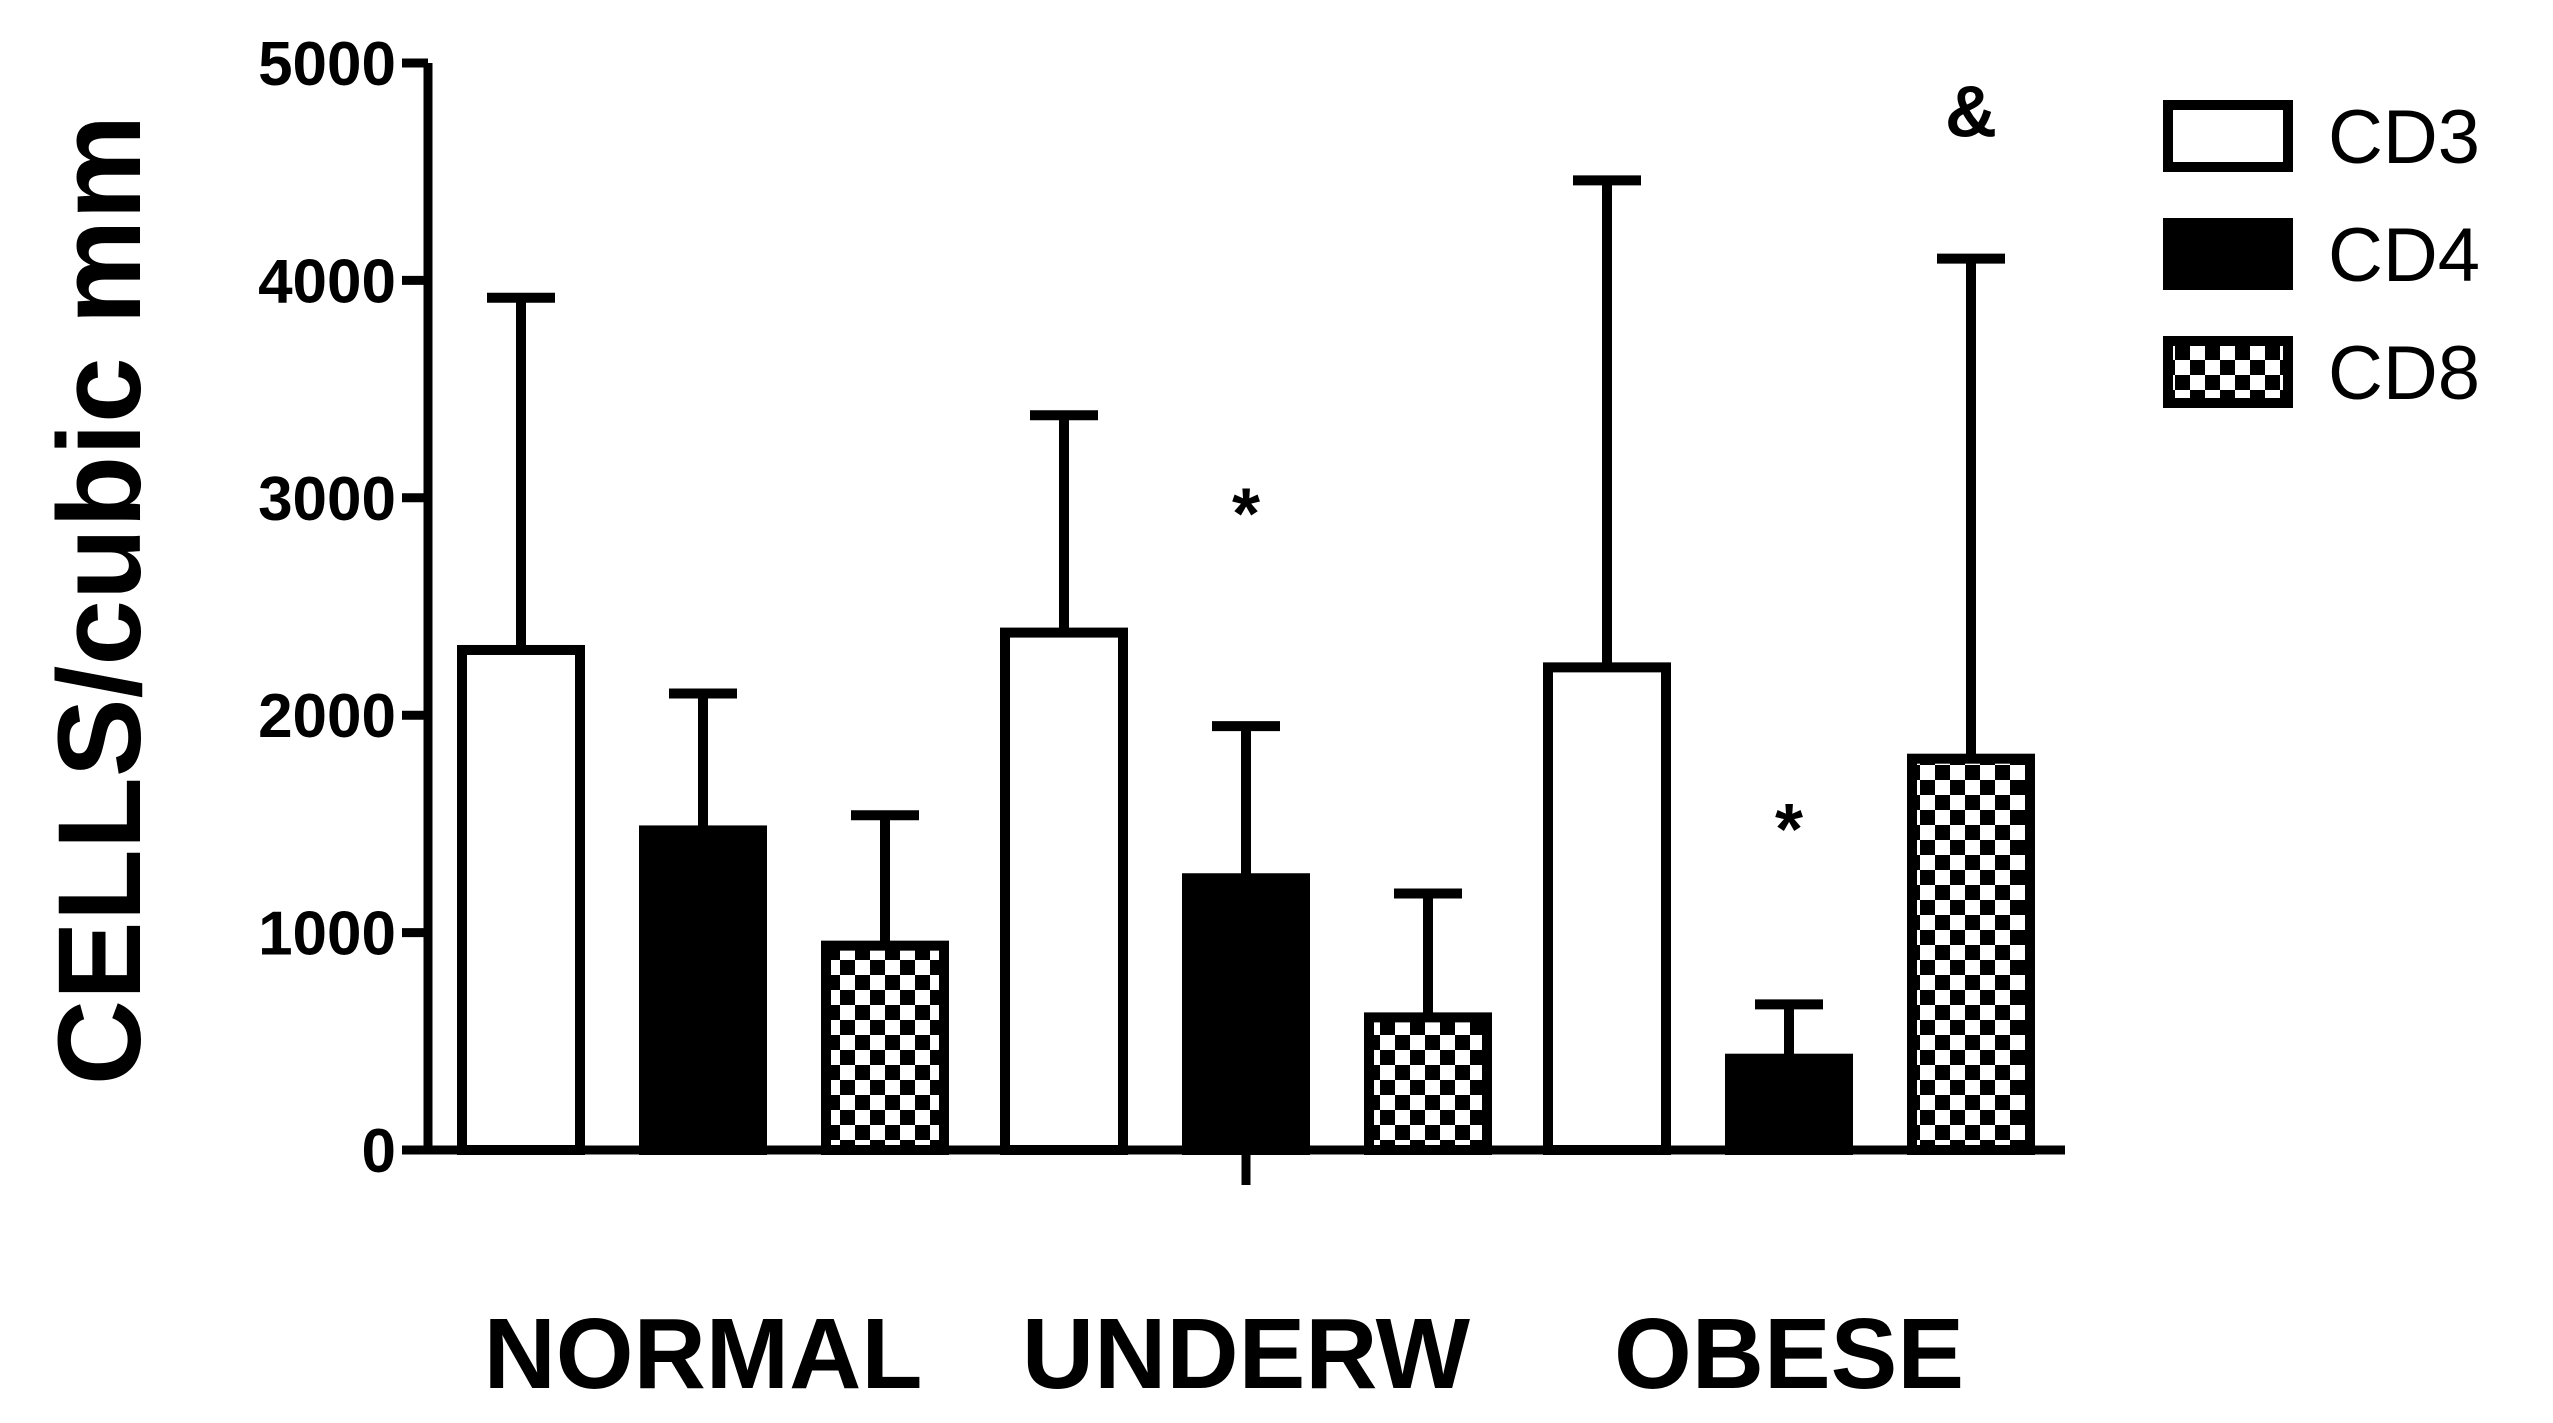  I want to click on y-tick-label: 3000, so click(327, 499).